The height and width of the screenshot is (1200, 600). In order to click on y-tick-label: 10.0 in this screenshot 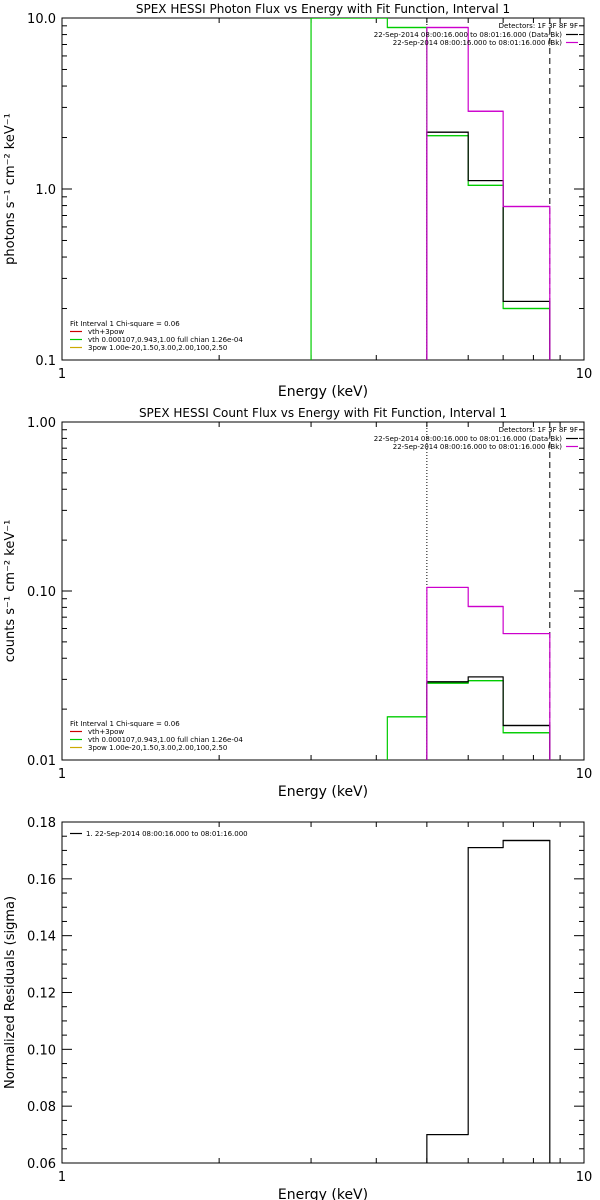, I will do `click(41, 19)`.